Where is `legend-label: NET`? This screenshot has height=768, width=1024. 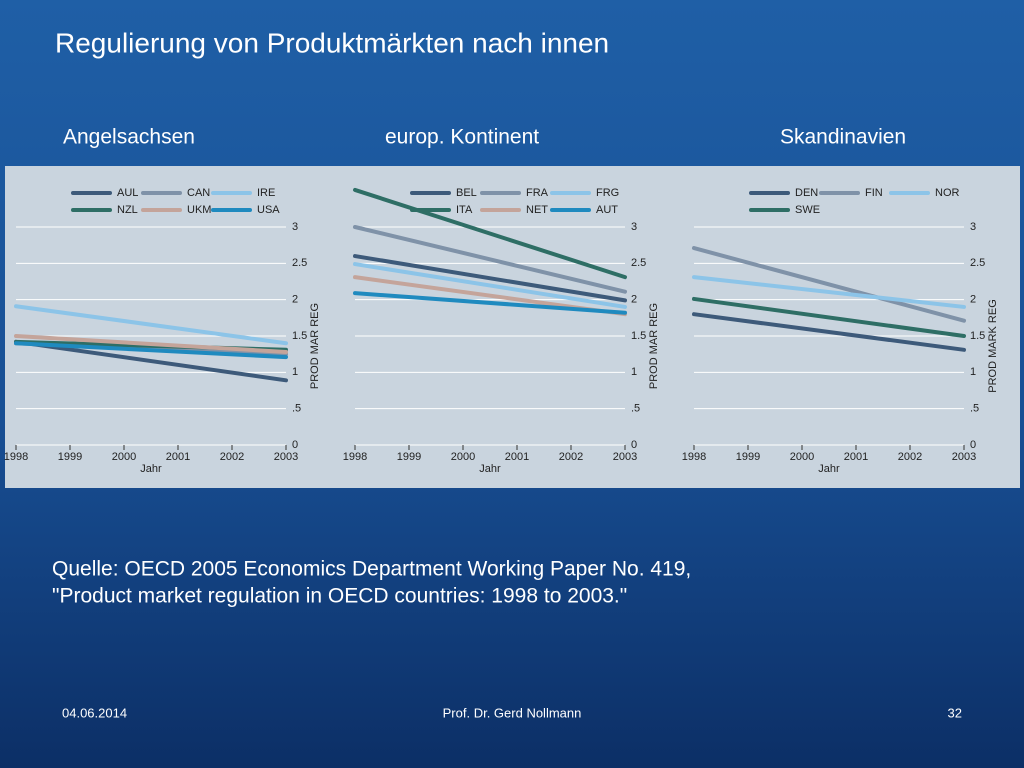 legend-label: NET is located at coordinates (537, 210).